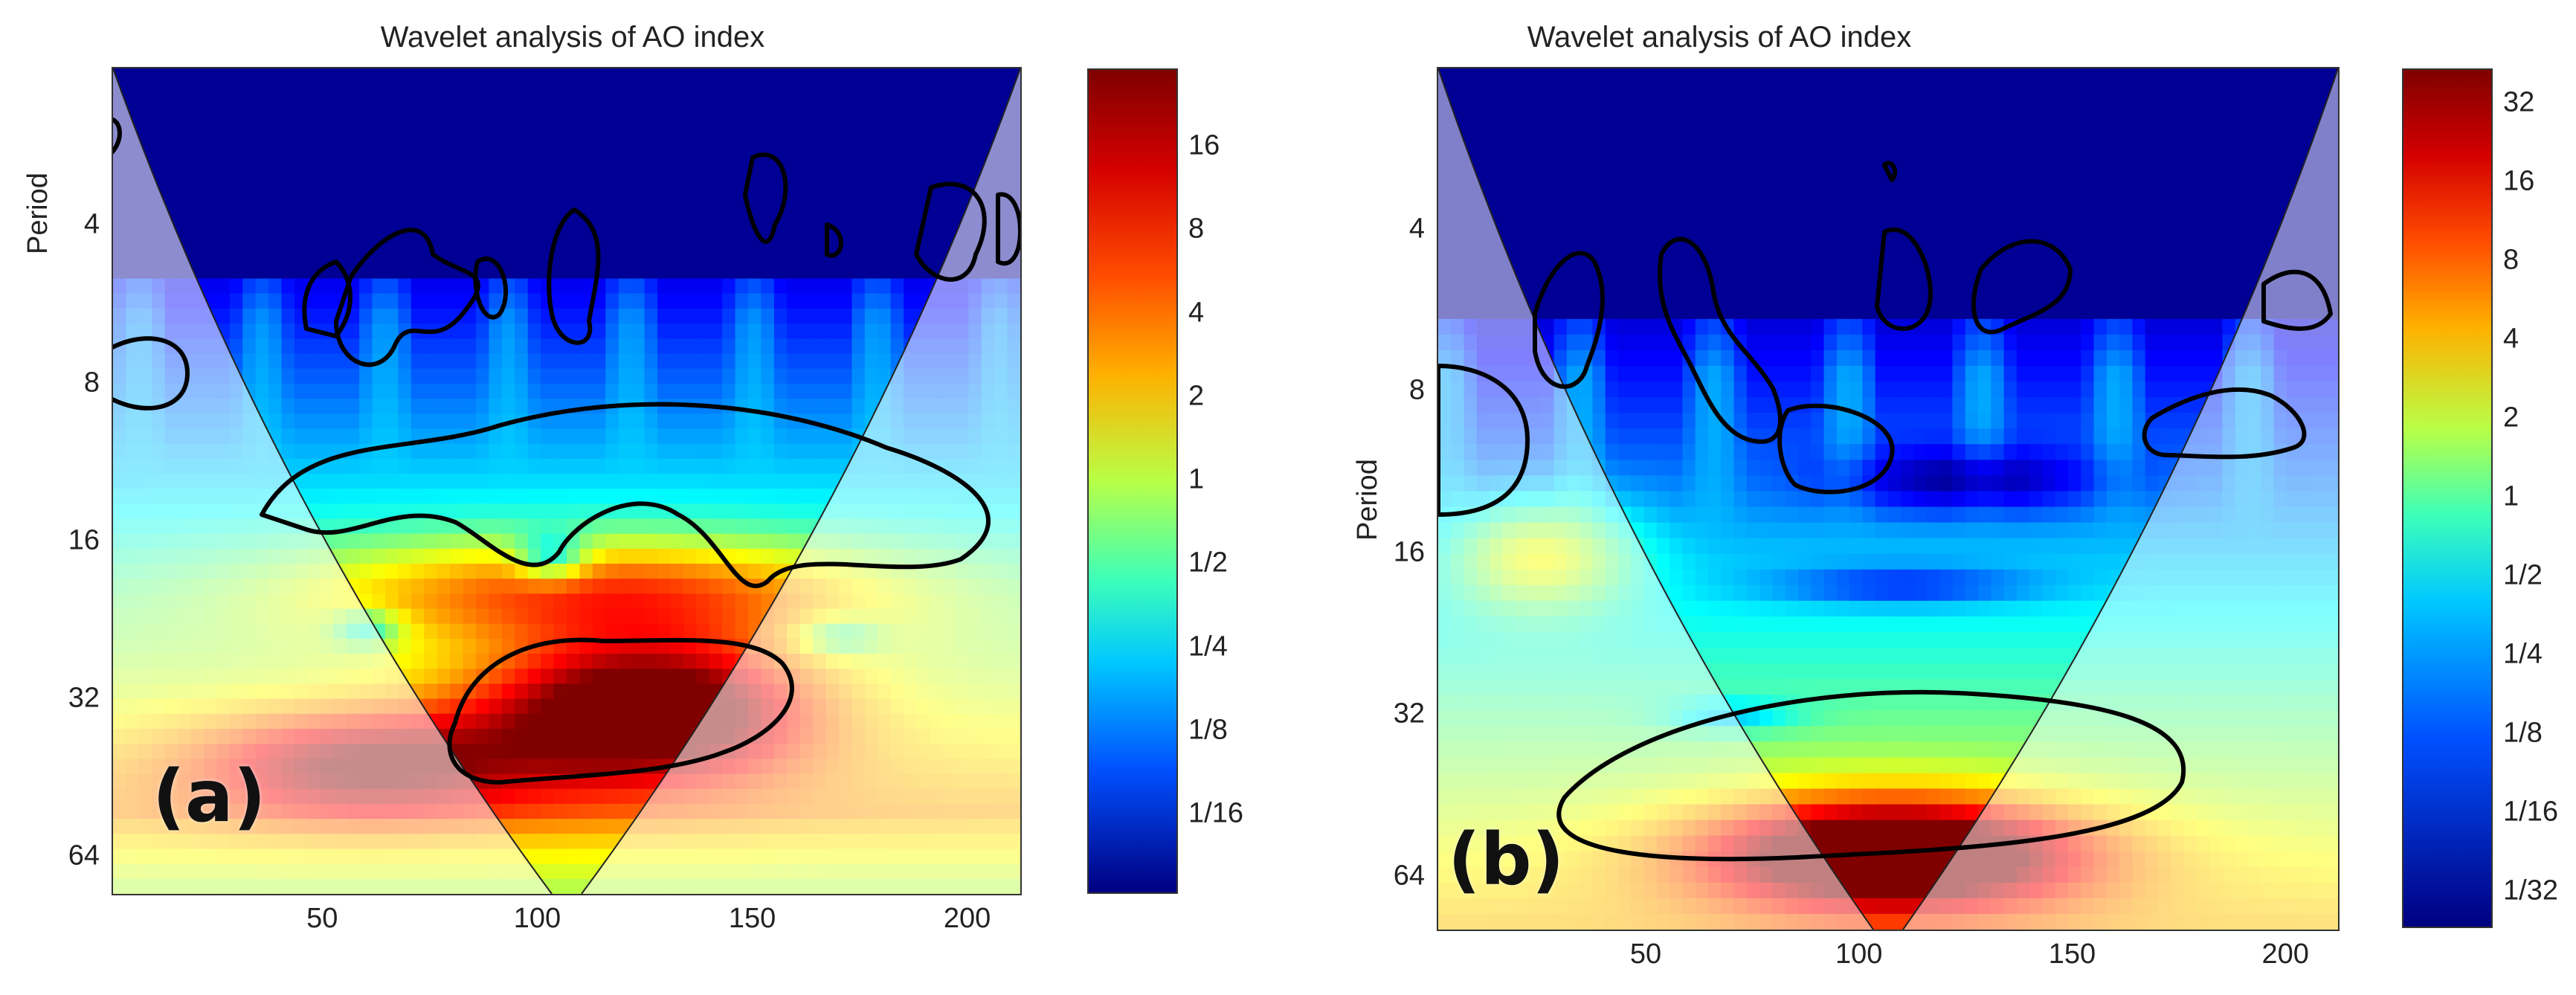  What do you see at coordinates (967, 919) in the screenshot?
I see `x-tick-label: 200` at bounding box center [967, 919].